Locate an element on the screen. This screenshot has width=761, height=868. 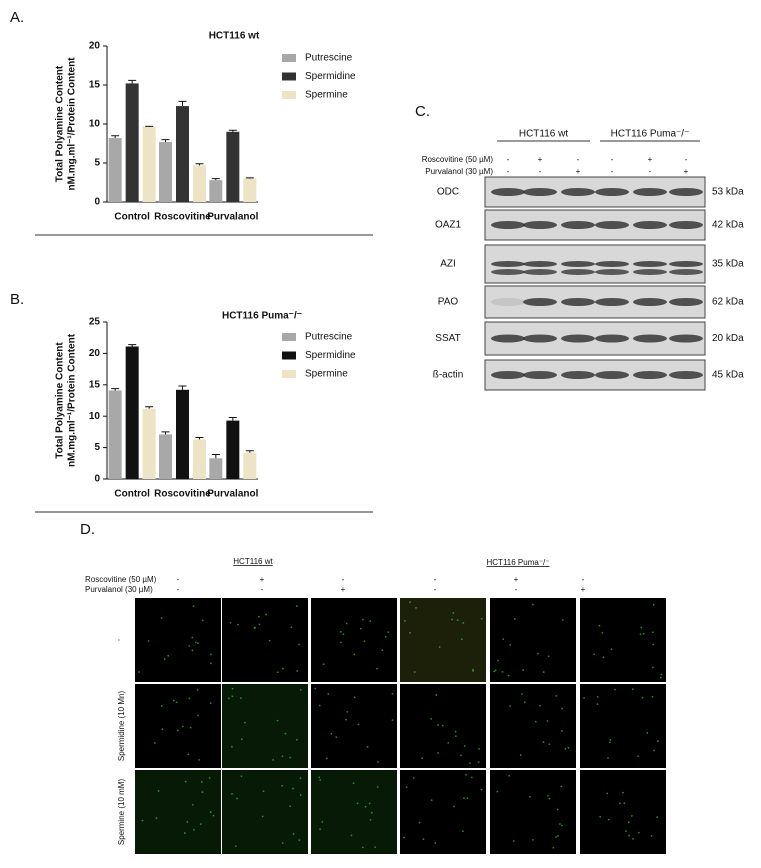
size-label: 62 kDa is located at coordinates (728, 302).